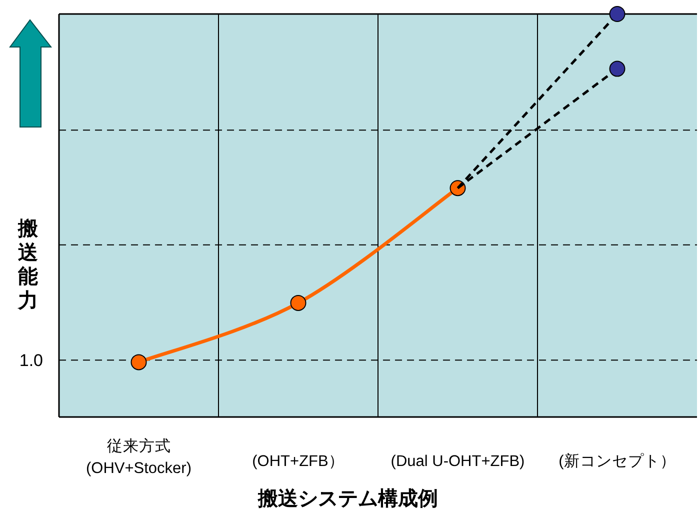 The height and width of the screenshot is (512, 699). Describe the element at coordinates (457, 461) in the screenshot. I see `x-tick-label: (Dual U-OHT+ZFB)` at that location.